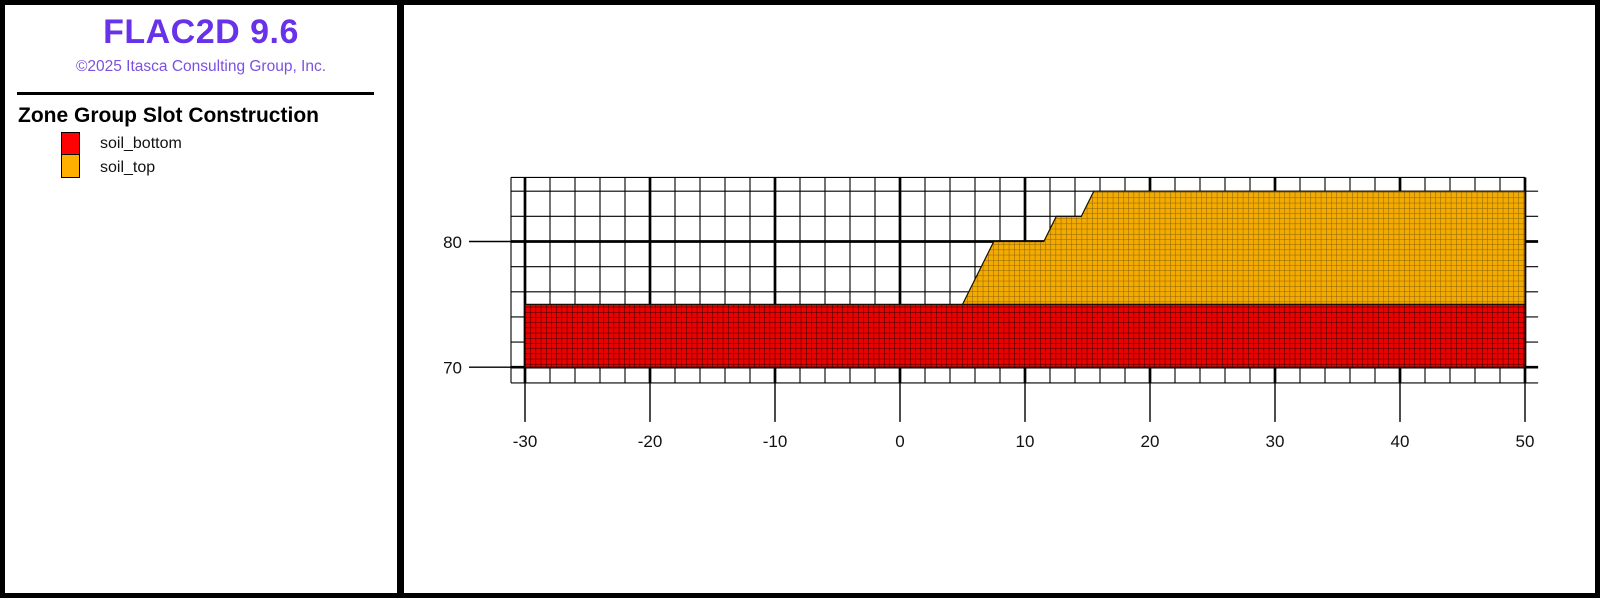  Describe the element at coordinates (141, 143) in the screenshot. I see `legend-label-soil-bottom: soil_bottom` at that location.